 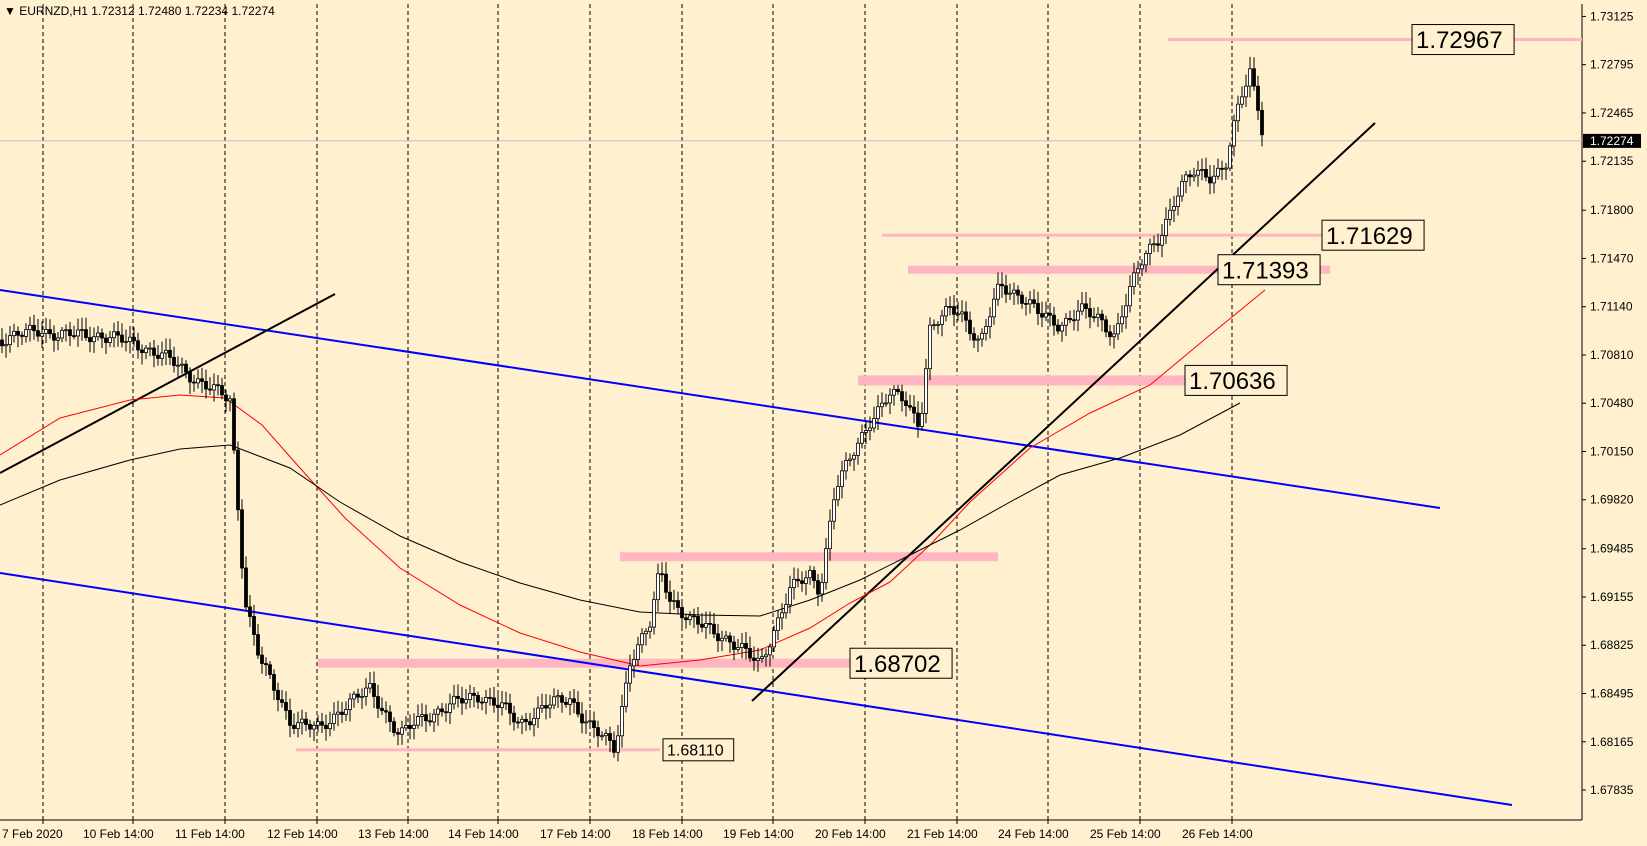 I want to click on x-tick-label-8: 19 Feb 14:00, so click(x=758, y=834).